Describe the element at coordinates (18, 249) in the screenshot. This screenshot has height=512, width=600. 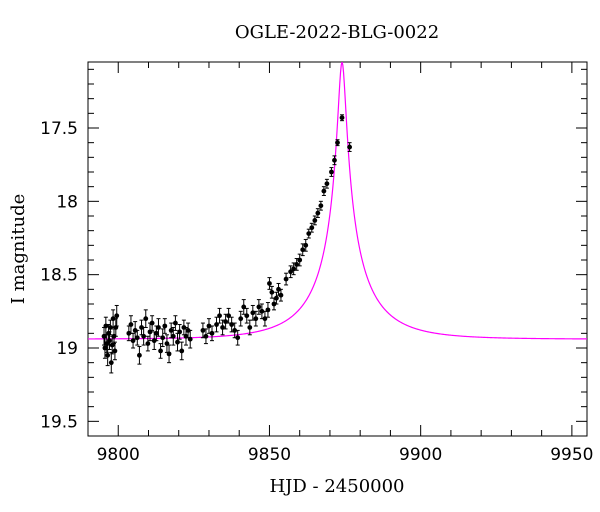
I see `y-axis-label: I magnitude` at that location.